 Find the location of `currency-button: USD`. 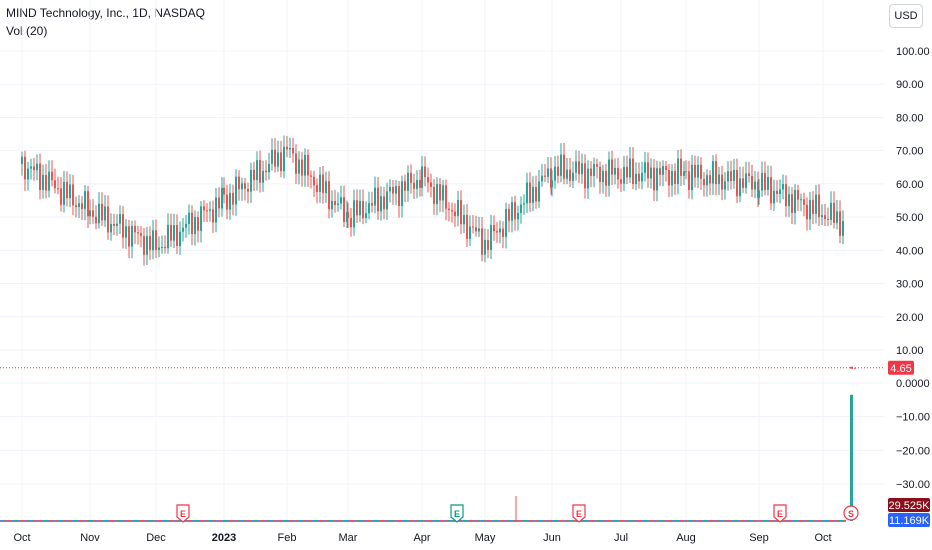

currency-button: USD is located at coordinates (906, 16).